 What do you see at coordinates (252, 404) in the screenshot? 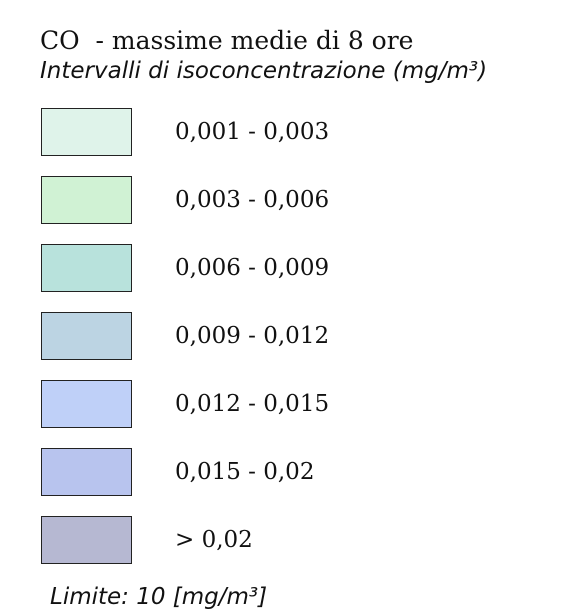
I see `range-label: 0,012 - 0,015` at bounding box center [252, 404].